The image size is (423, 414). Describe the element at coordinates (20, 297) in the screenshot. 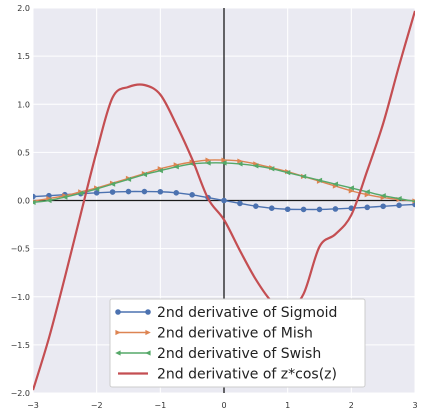

I see `y-tick-label: −1.0` at that location.